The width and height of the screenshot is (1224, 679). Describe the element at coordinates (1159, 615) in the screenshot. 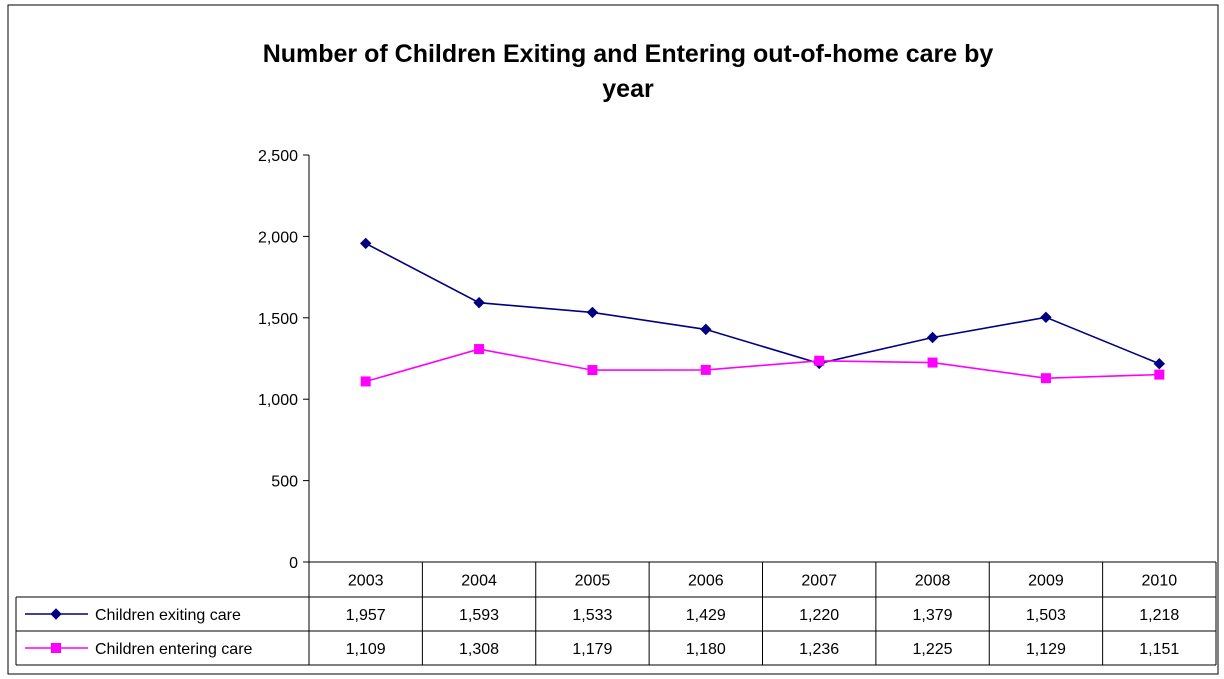

I see `data-table-cell: 1,218` at that location.